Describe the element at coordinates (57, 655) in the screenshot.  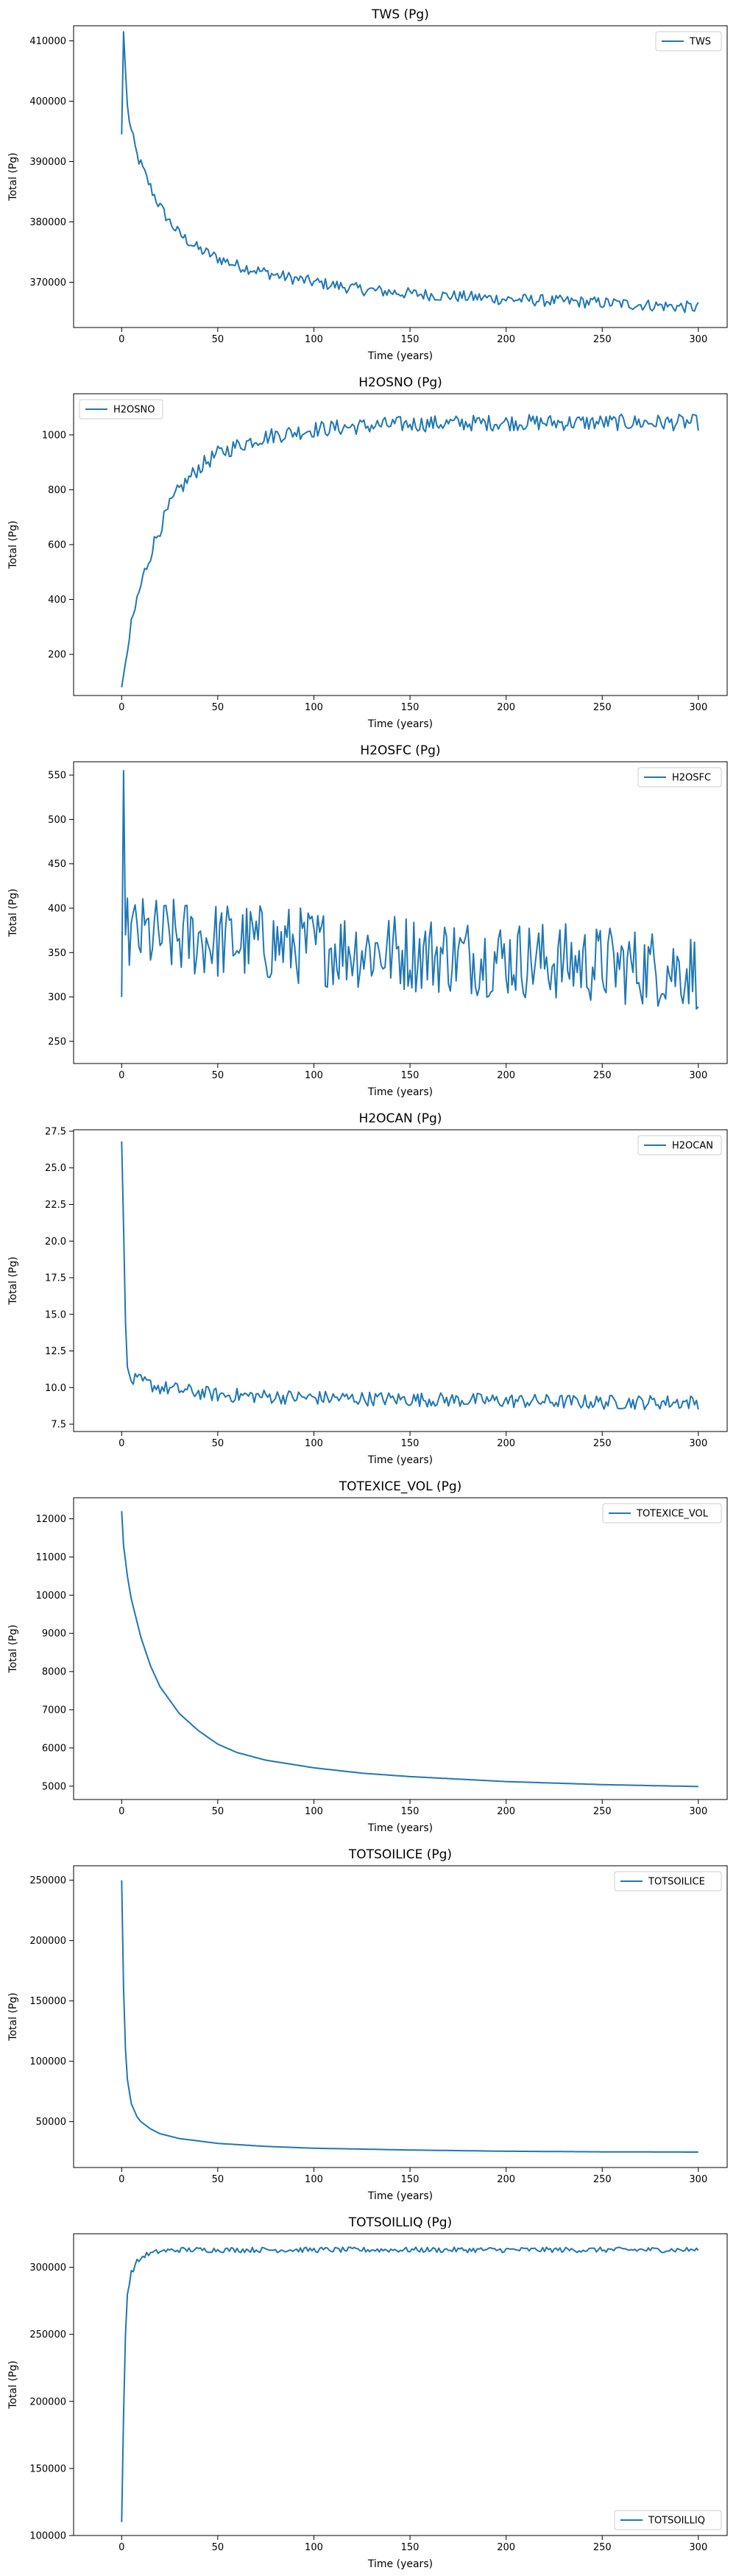
I see `y-tick-label: 200` at that location.